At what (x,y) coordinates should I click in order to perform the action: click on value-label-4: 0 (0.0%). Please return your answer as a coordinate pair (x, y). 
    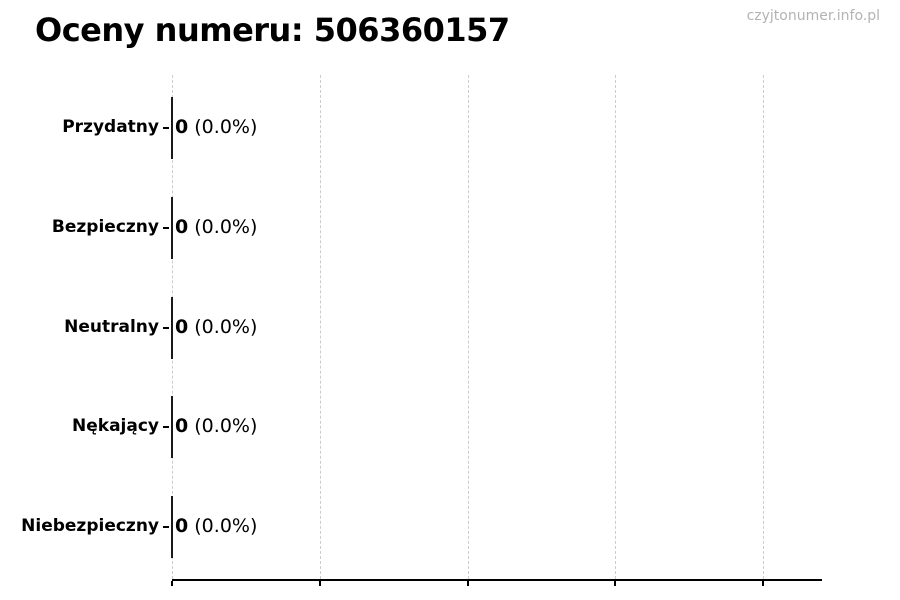
    Looking at the image, I should click on (216, 526).